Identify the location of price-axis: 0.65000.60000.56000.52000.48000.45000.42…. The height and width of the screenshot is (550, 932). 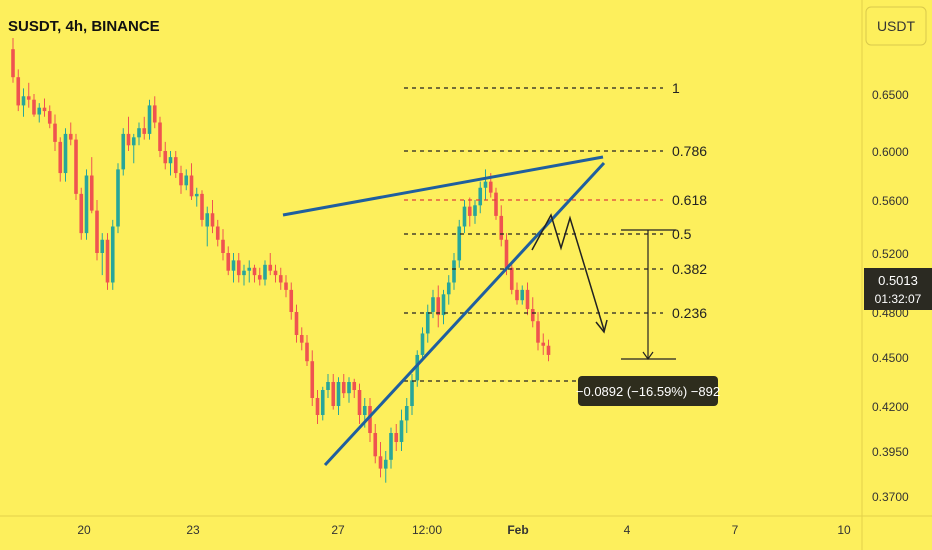
(890, 296).